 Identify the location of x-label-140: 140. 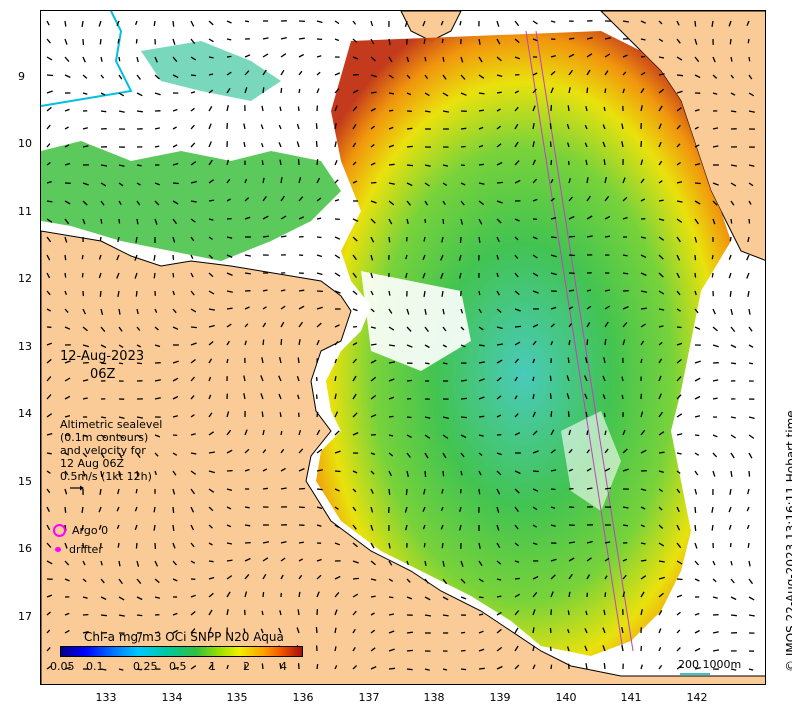
(566, 697).